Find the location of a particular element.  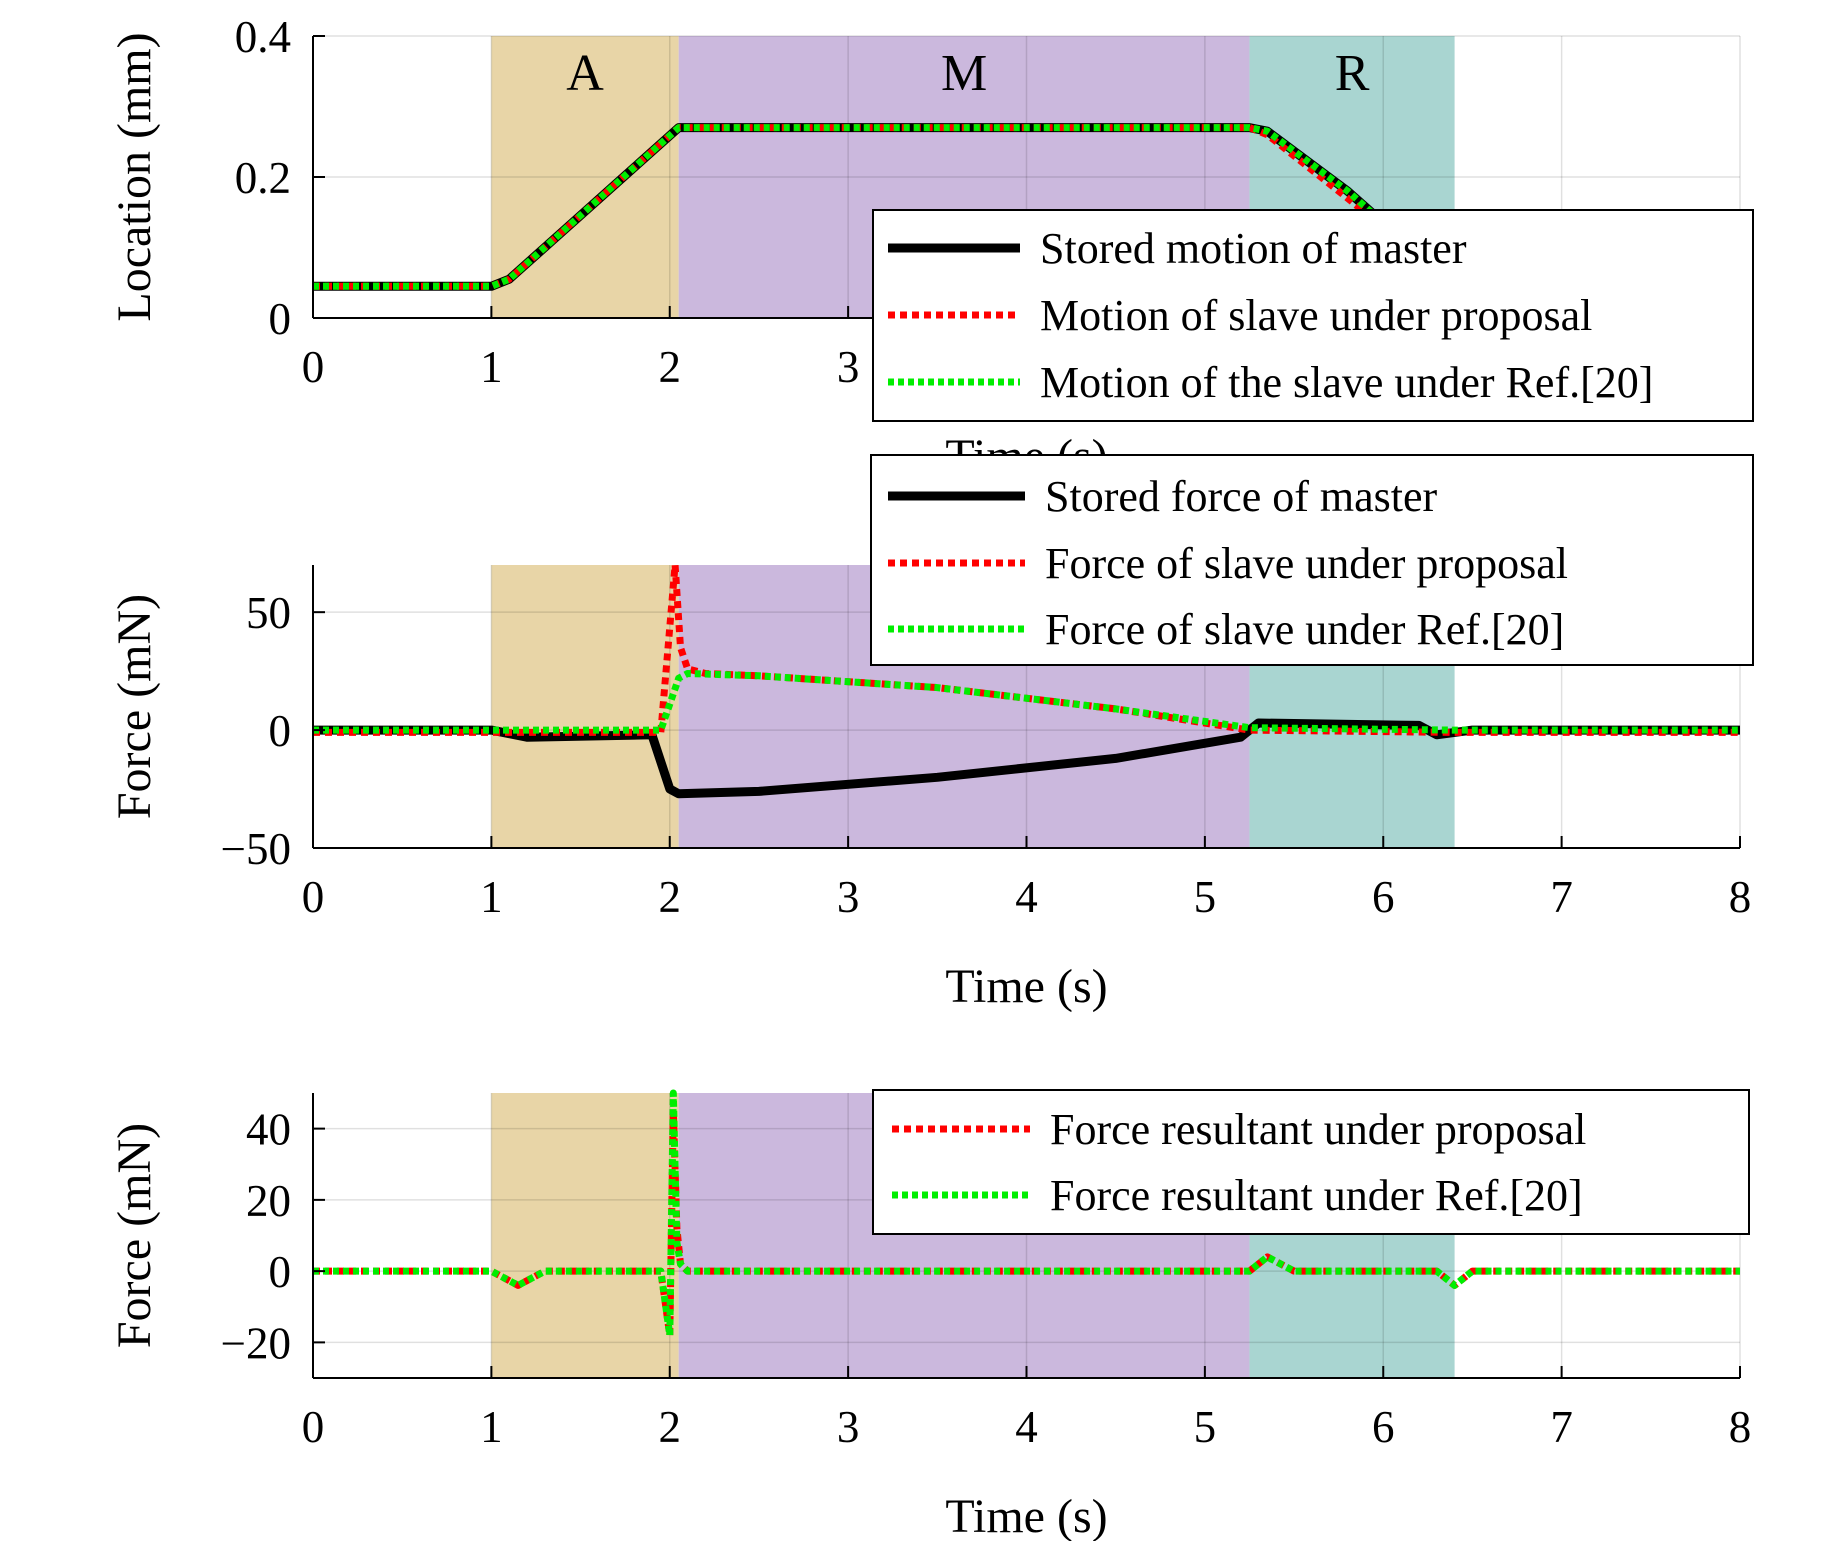

legend-label: Force resultant under proposal is located at coordinates (1318, 1129).